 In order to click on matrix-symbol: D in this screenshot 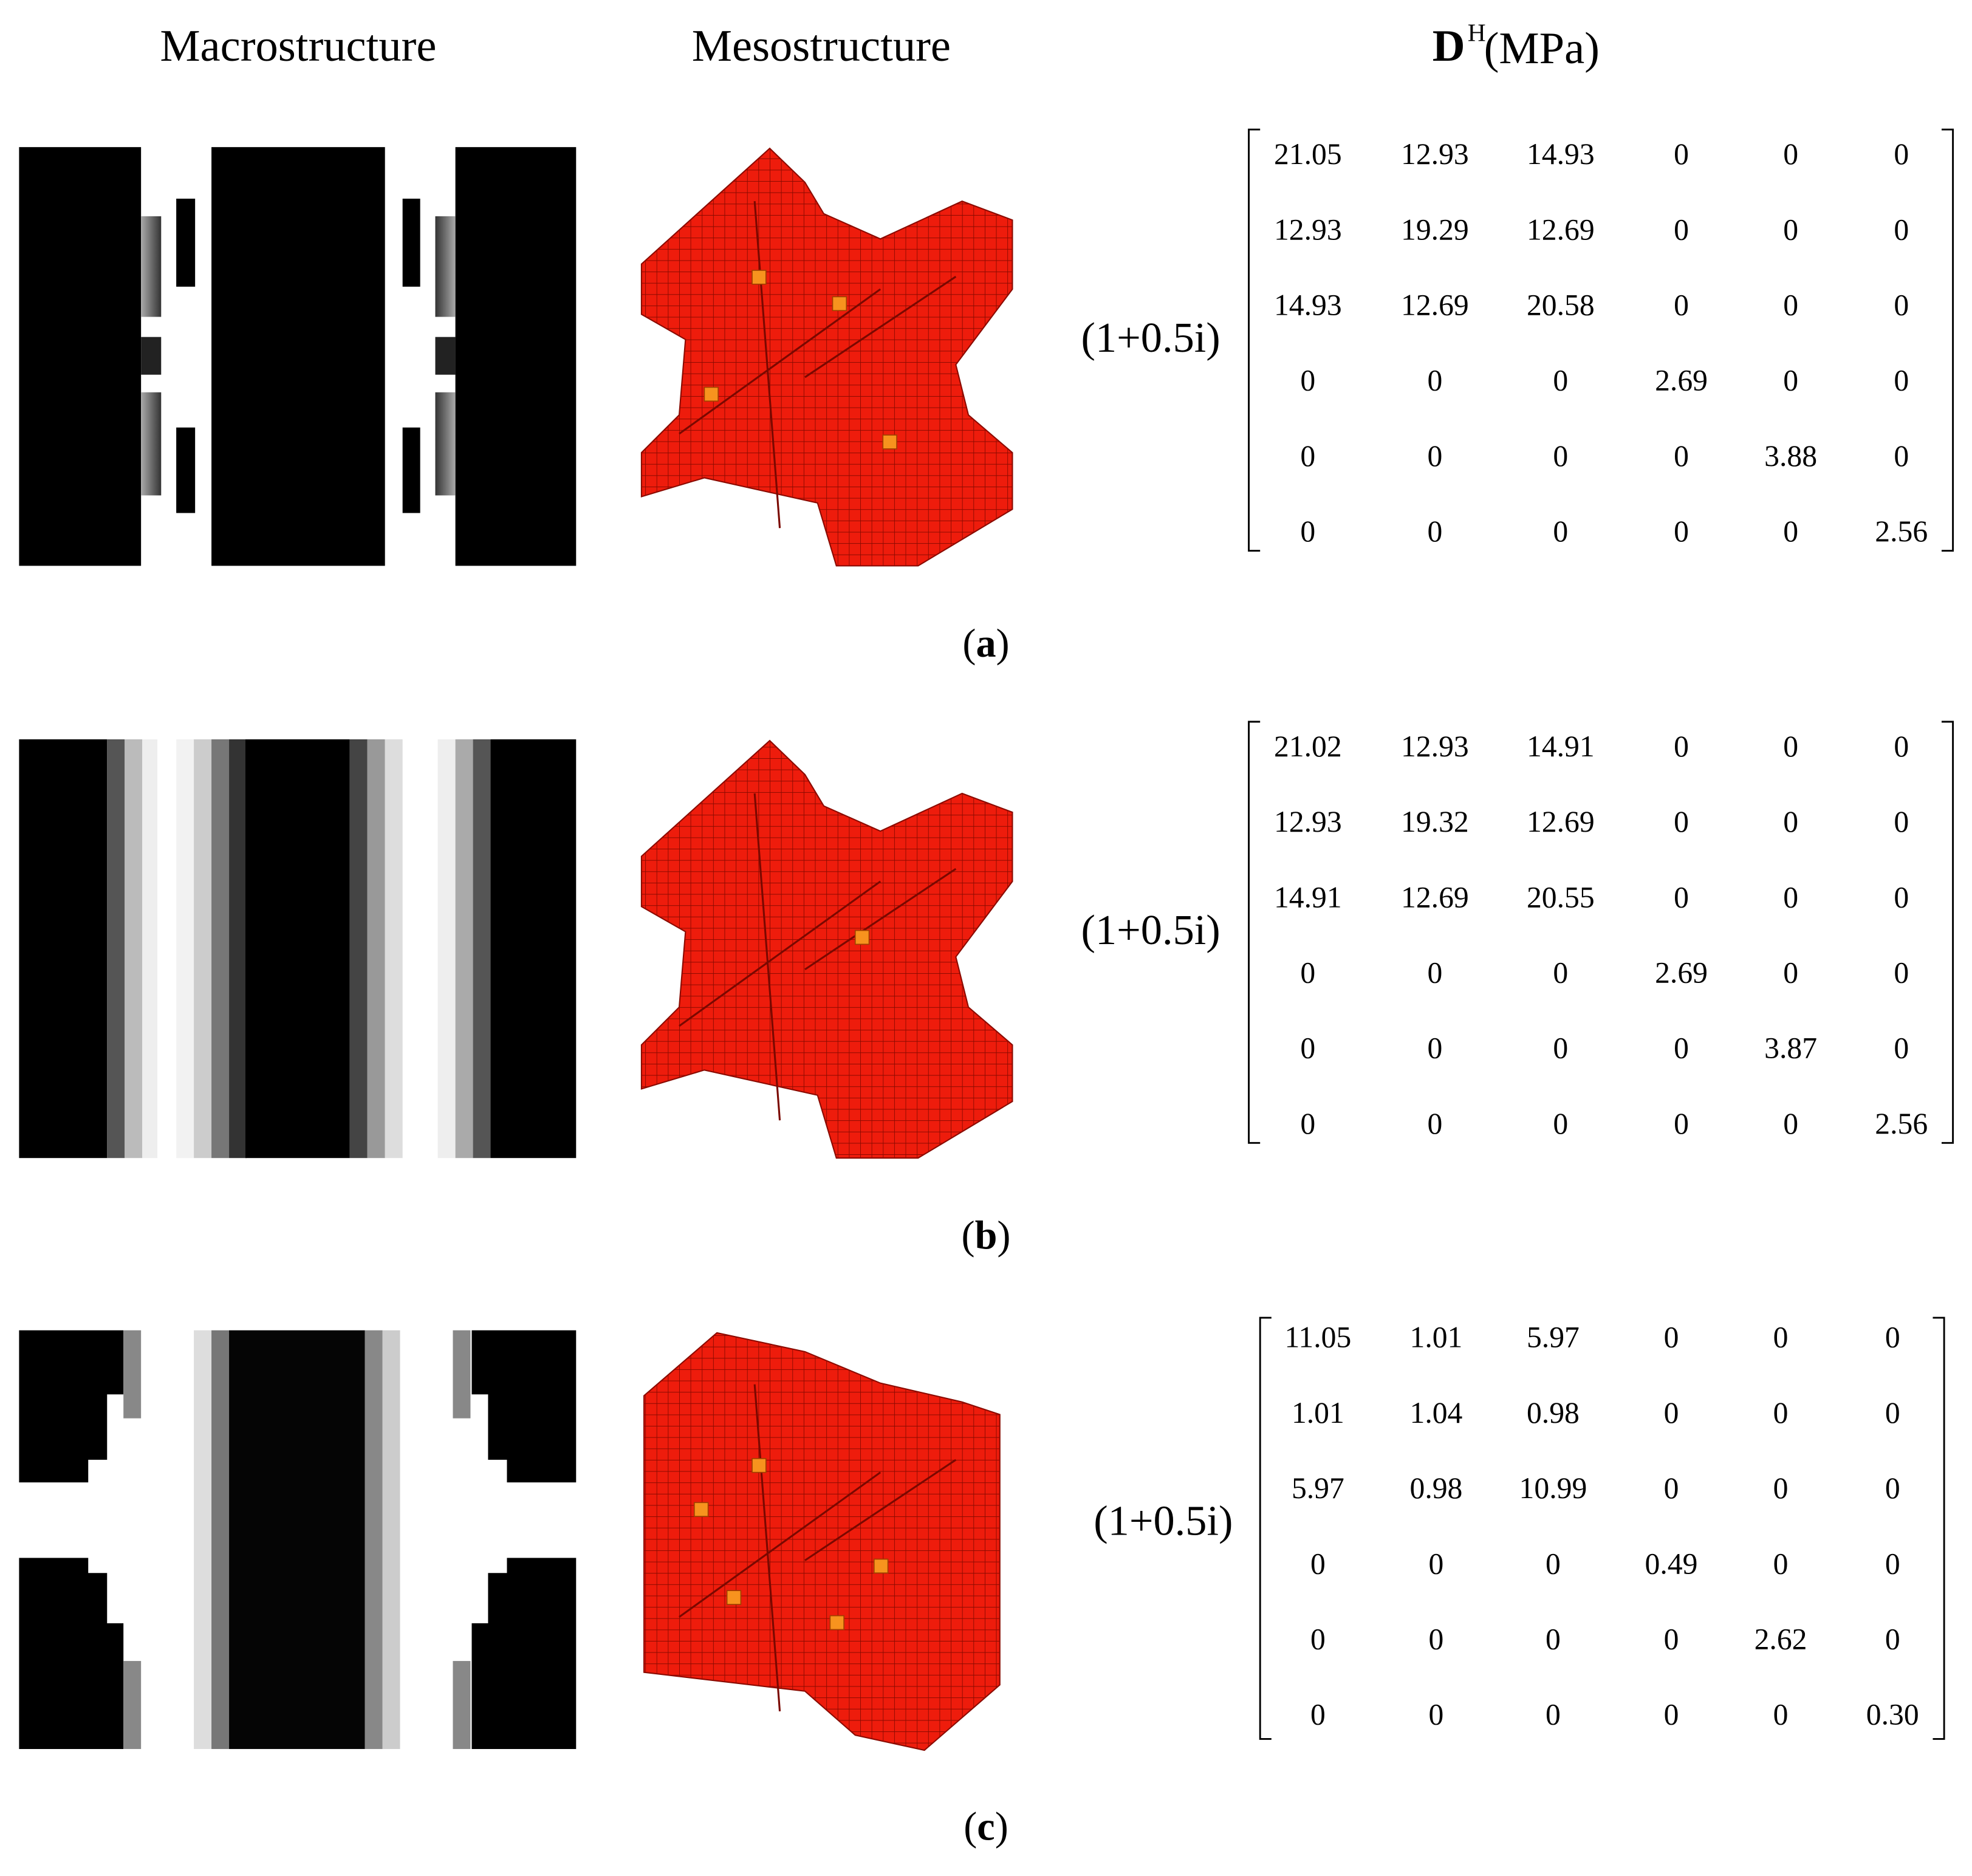, I will do `click(1449, 46)`.